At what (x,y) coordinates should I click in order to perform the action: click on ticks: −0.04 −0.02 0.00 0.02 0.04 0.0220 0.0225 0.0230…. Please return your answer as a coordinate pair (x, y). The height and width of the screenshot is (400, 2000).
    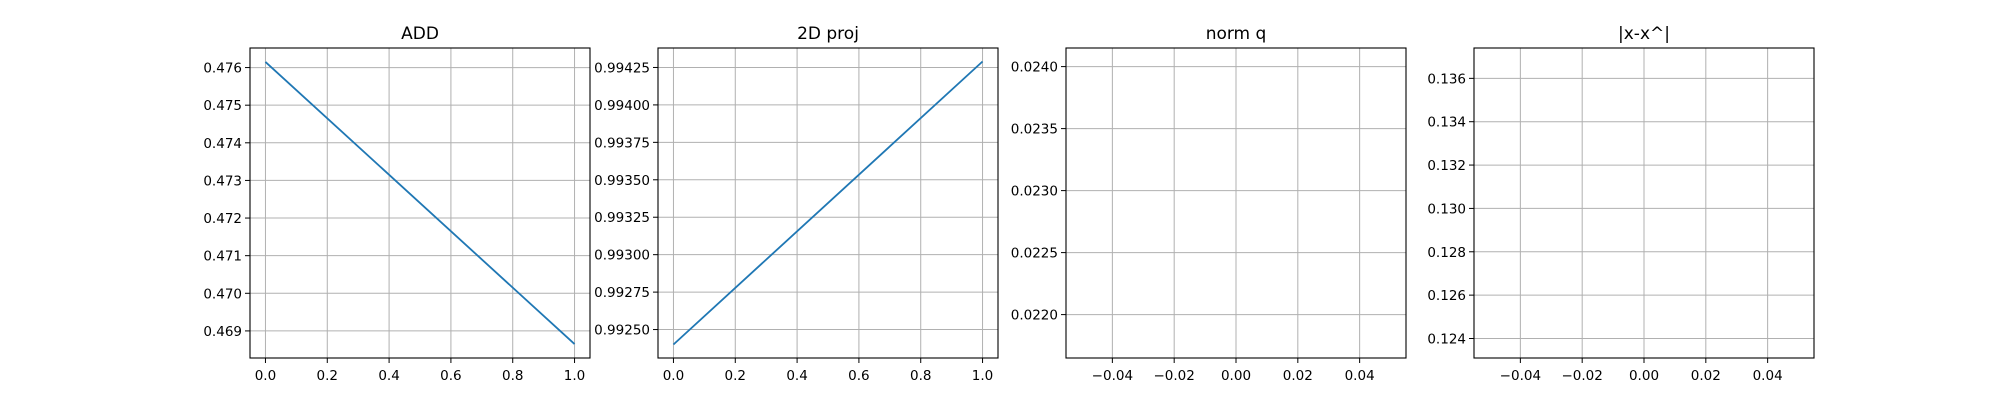
    Looking at the image, I should click on (1193, 222).